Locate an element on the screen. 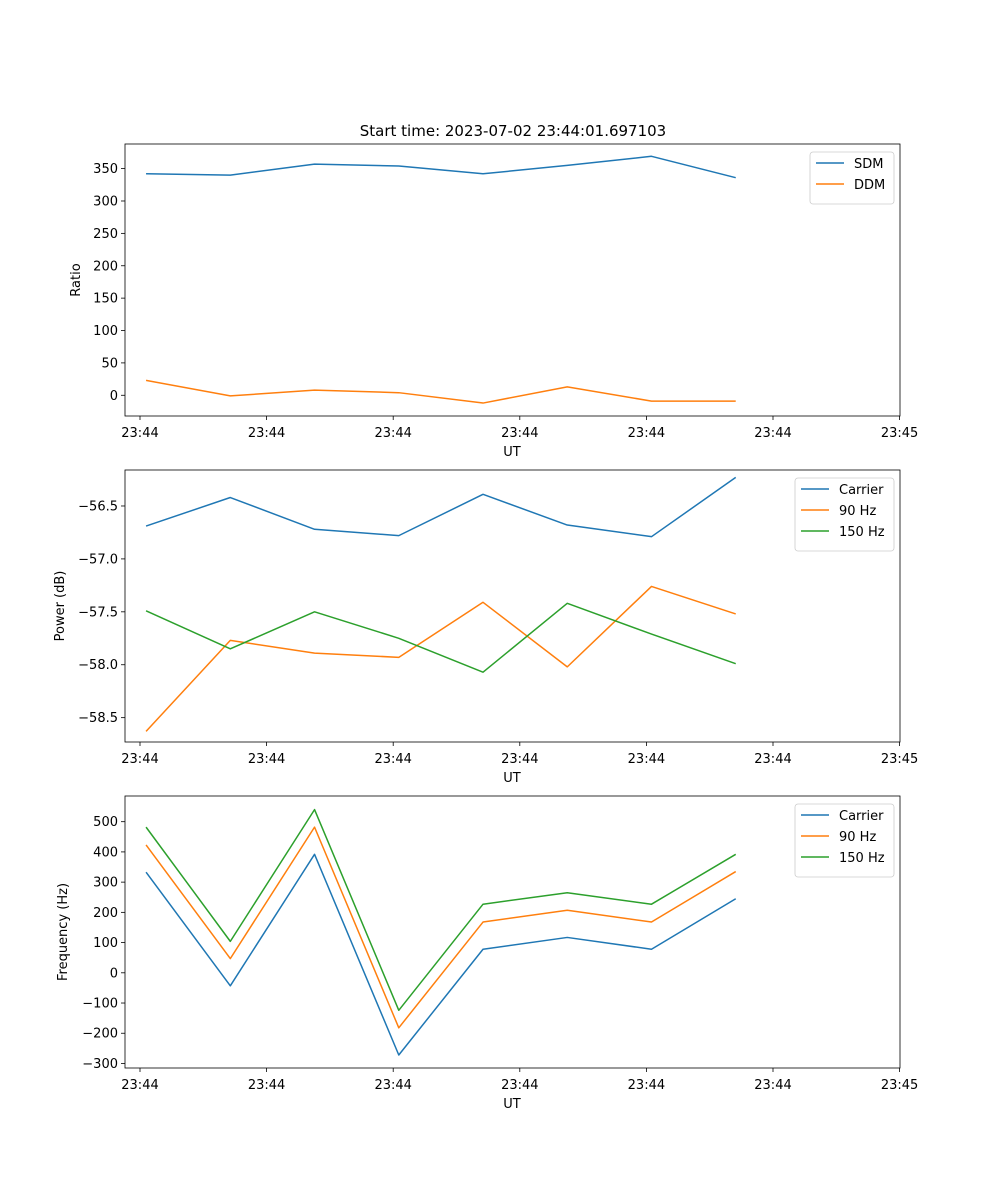  ratio-legend-label: DDM is located at coordinates (869, 185).